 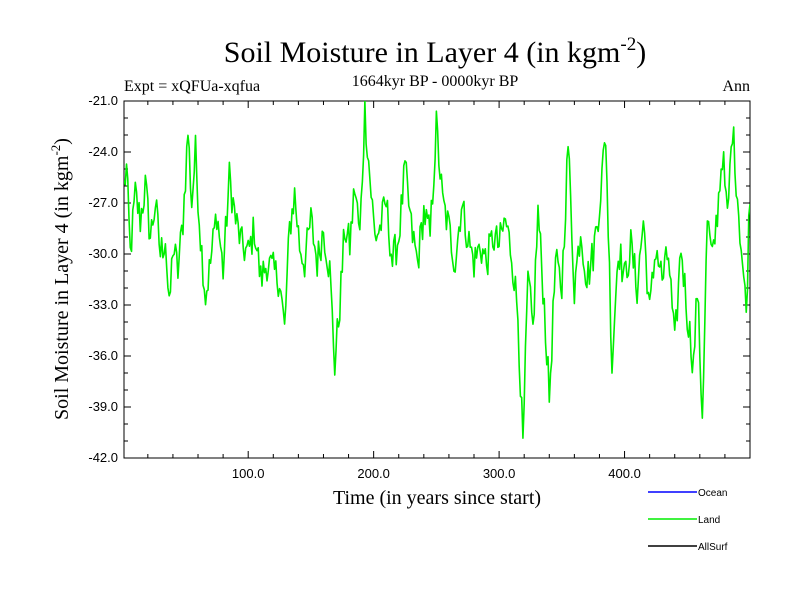 What do you see at coordinates (103, 151) in the screenshot?
I see `y-tick-label: -24.0` at bounding box center [103, 151].